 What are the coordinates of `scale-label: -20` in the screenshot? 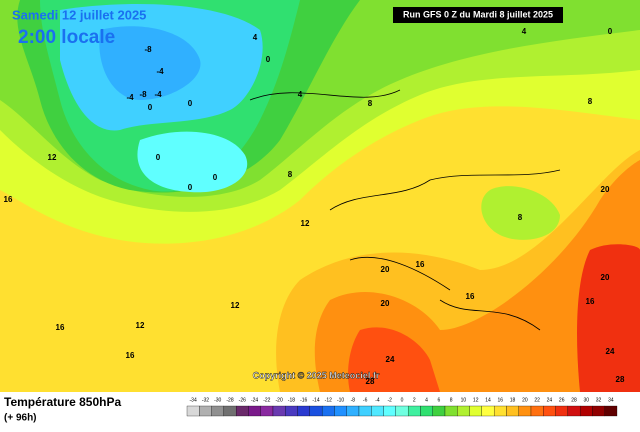 It's located at (279, 400).